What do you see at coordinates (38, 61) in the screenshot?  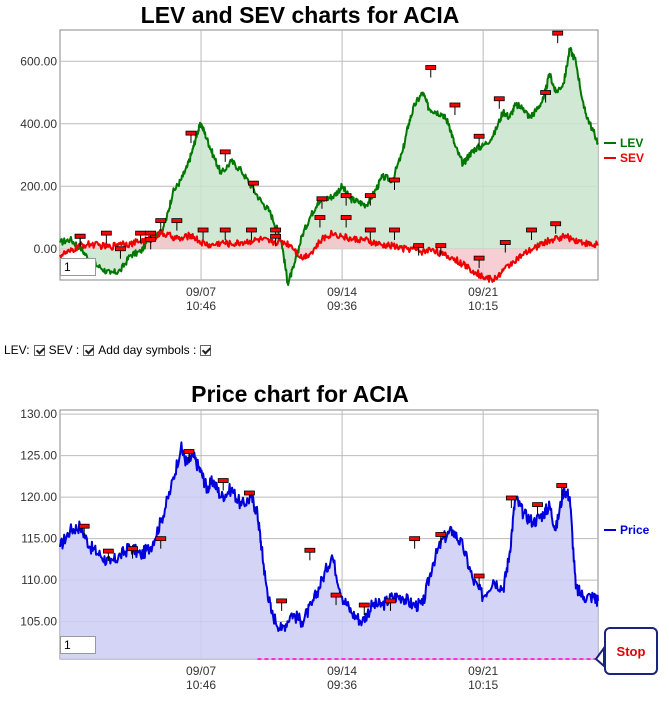 I see `lev-ytick-label: 600.00` at bounding box center [38, 61].